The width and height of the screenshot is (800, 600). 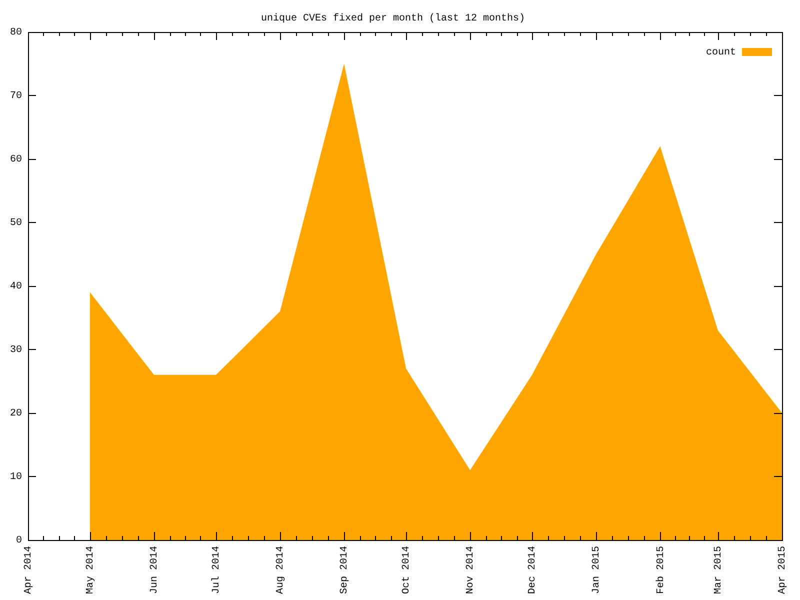 What do you see at coordinates (16, 33) in the screenshot?
I see `y-tick-label: 80` at bounding box center [16, 33].